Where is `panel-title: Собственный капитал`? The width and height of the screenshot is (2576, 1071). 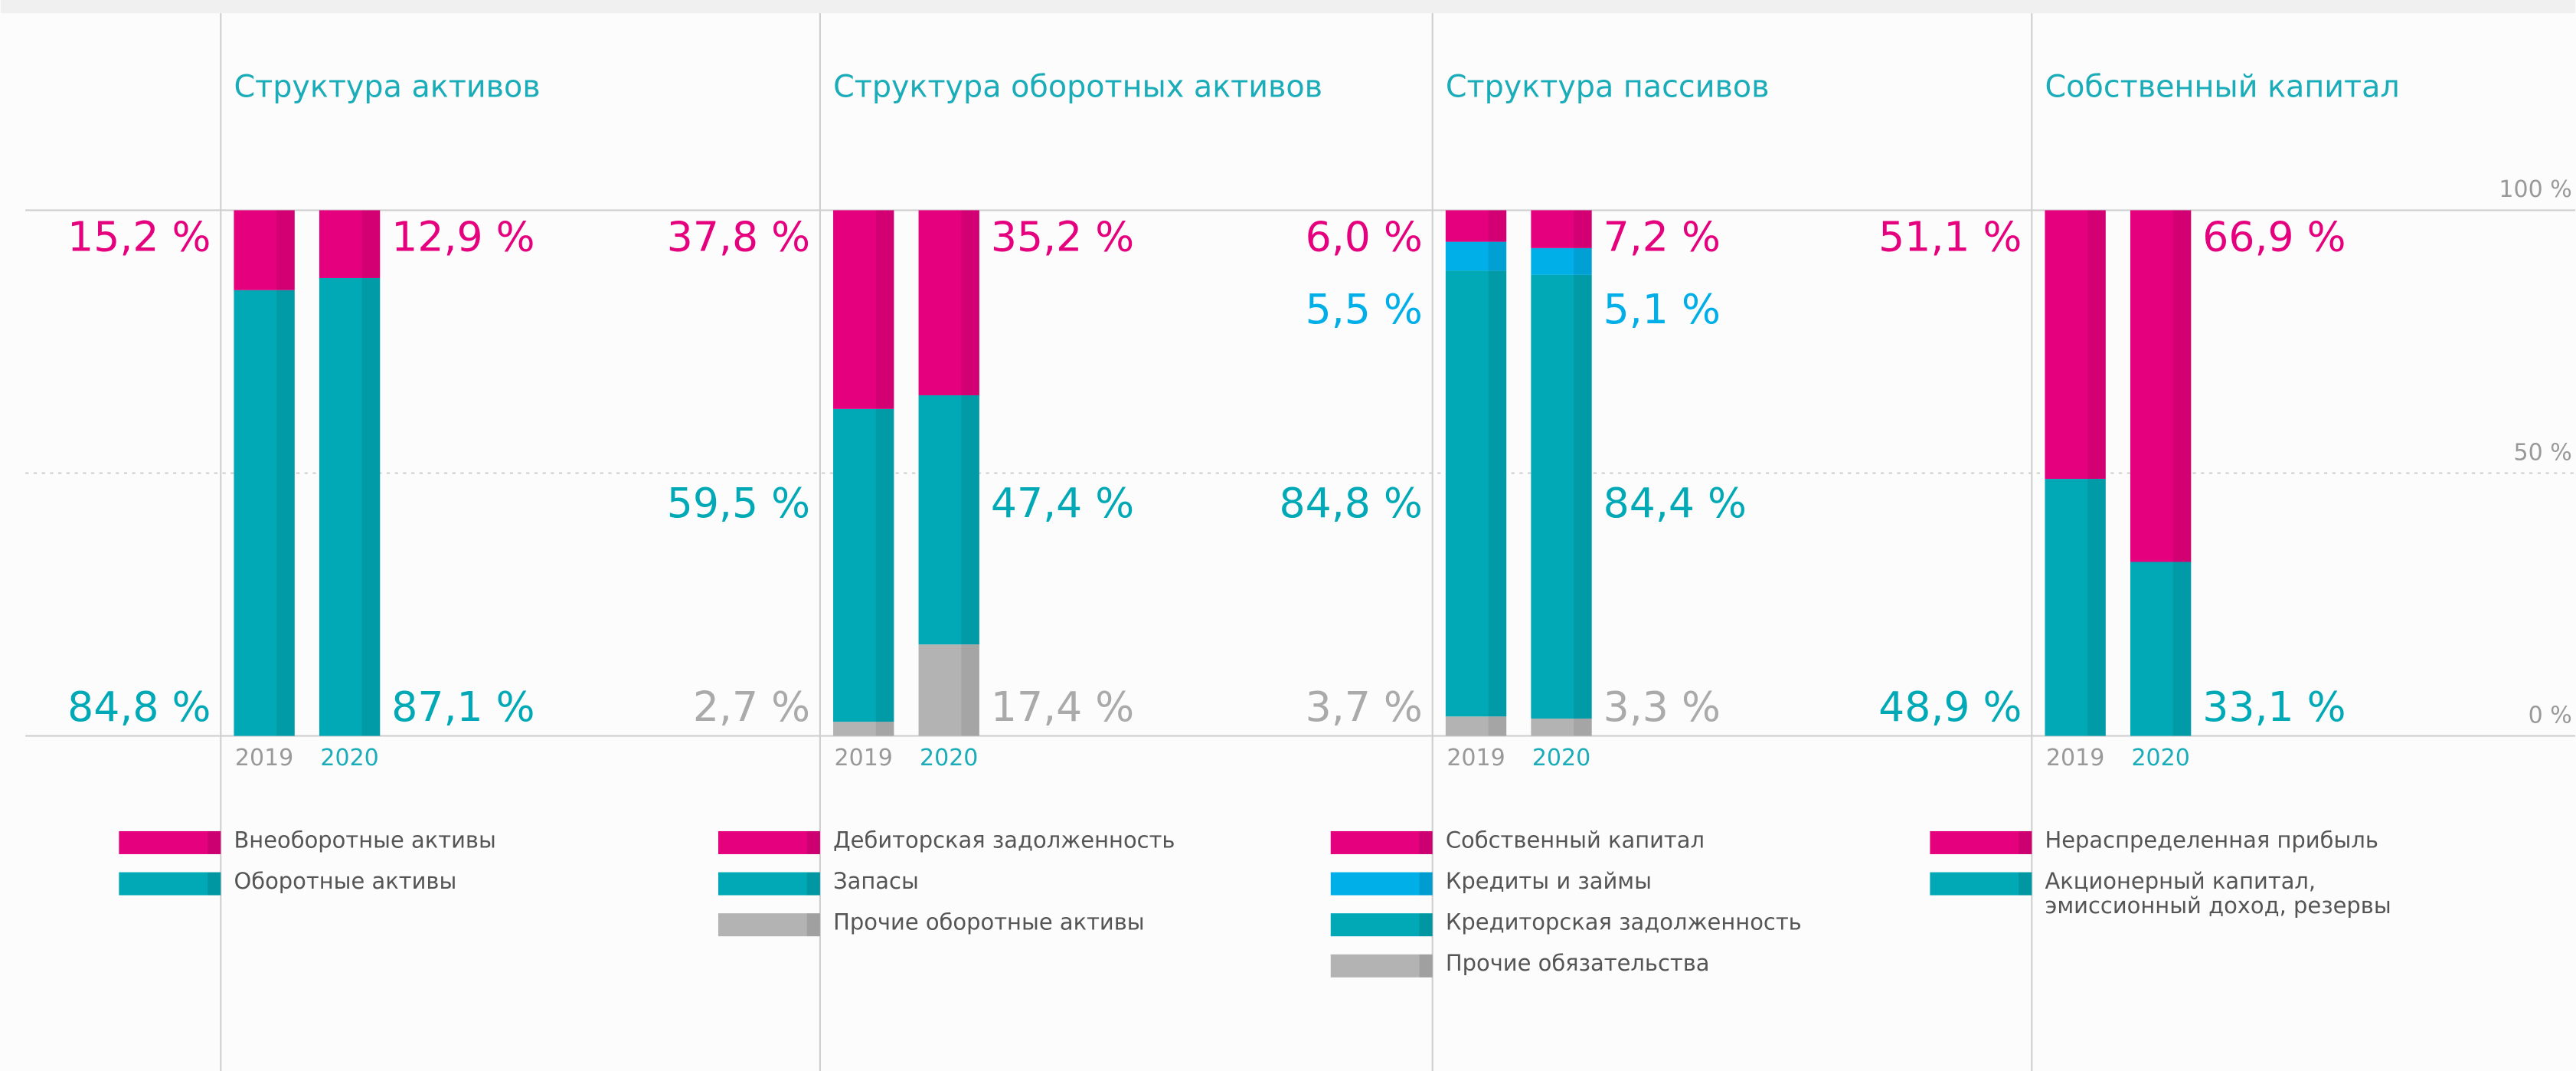 panel-title: Собственный капитал is located at coordinates (2222, 86).